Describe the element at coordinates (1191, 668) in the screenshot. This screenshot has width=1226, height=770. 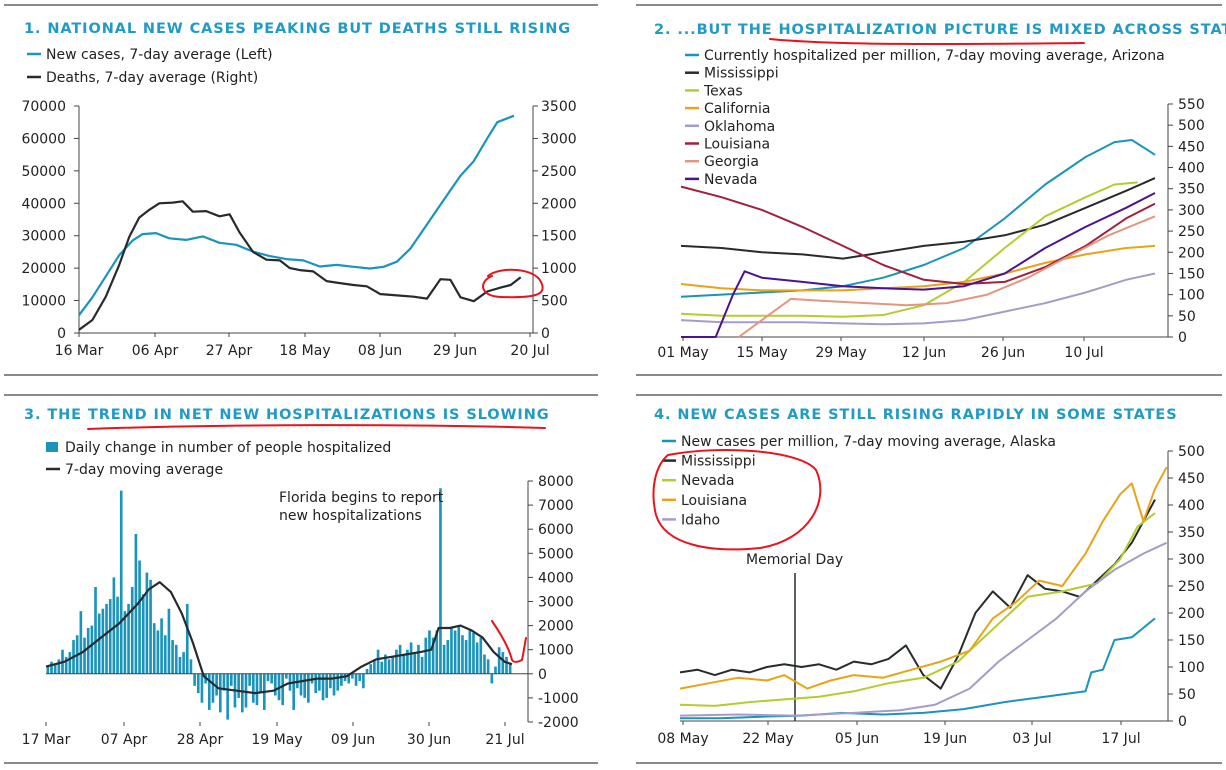
I see `right-axis-tick-label: 100` at that location.